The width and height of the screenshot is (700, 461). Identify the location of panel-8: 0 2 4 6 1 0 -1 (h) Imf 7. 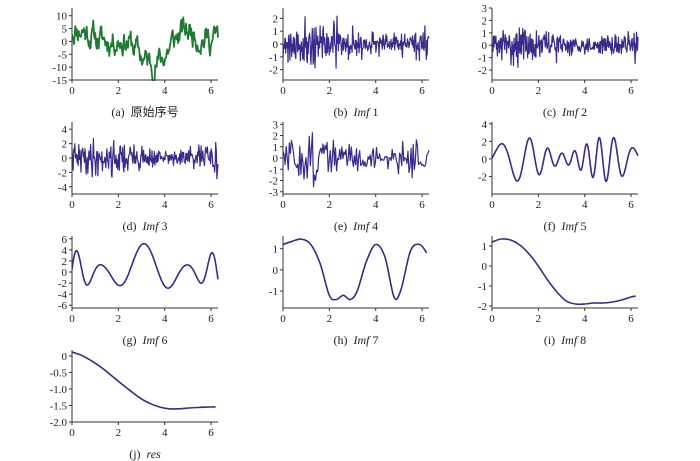
(349, 291).